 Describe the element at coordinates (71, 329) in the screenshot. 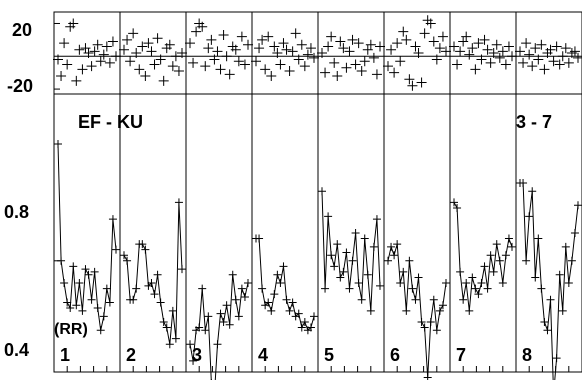

I see `rr-note: (RR)` at that location.